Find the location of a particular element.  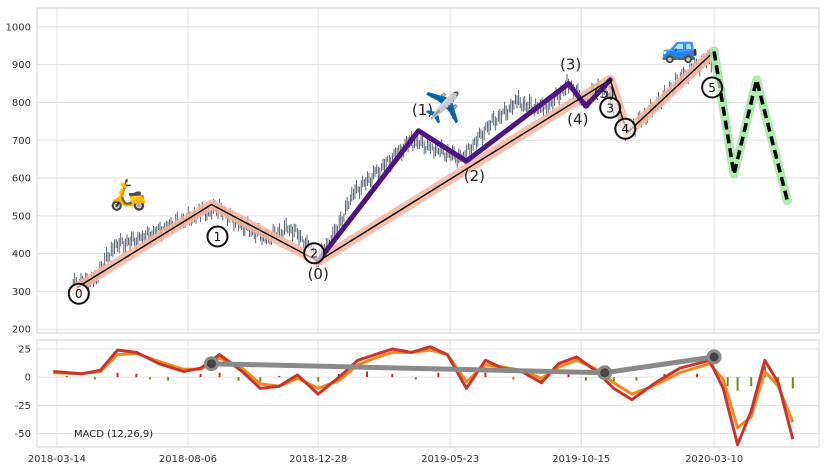

inner-wave-label: (0) is located at coordinates (318, 274).